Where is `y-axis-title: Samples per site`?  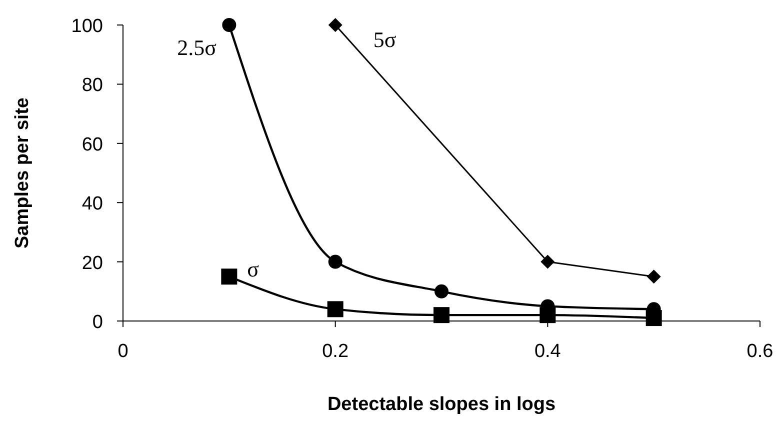 y-axis-title: Samples per site is located at coordinates (22, 173).